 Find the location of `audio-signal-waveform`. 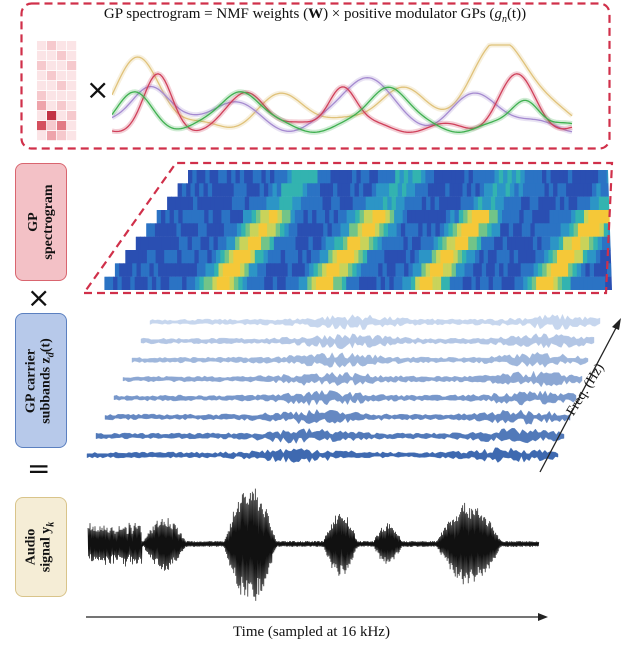

audio-signal-waveform is located at coordinates (313, 544).